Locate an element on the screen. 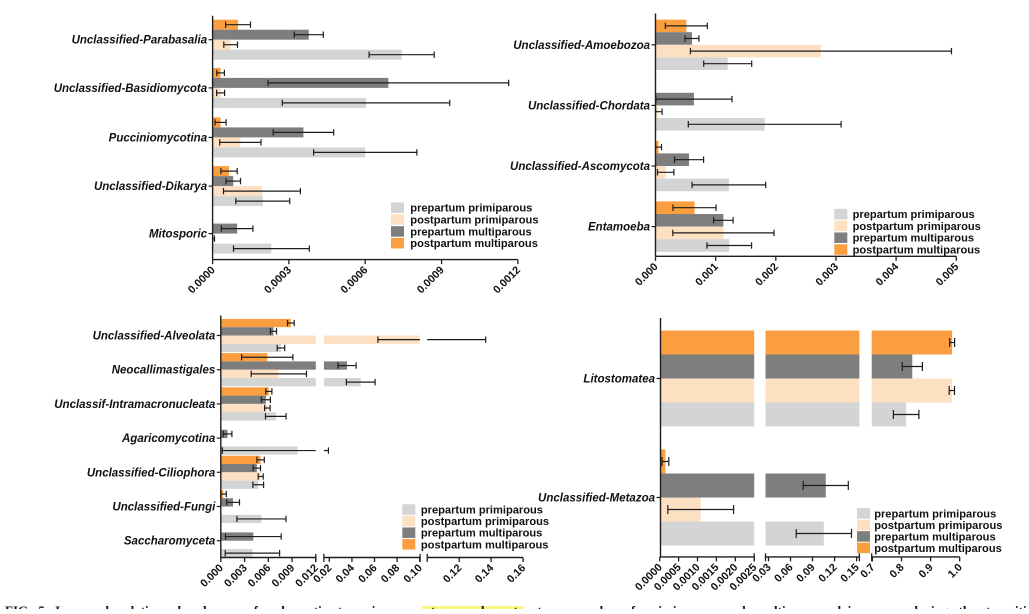 The image size is (1029, 614). svg-text: Unclassified-Parabasalia is located at coordinates (140, 41).